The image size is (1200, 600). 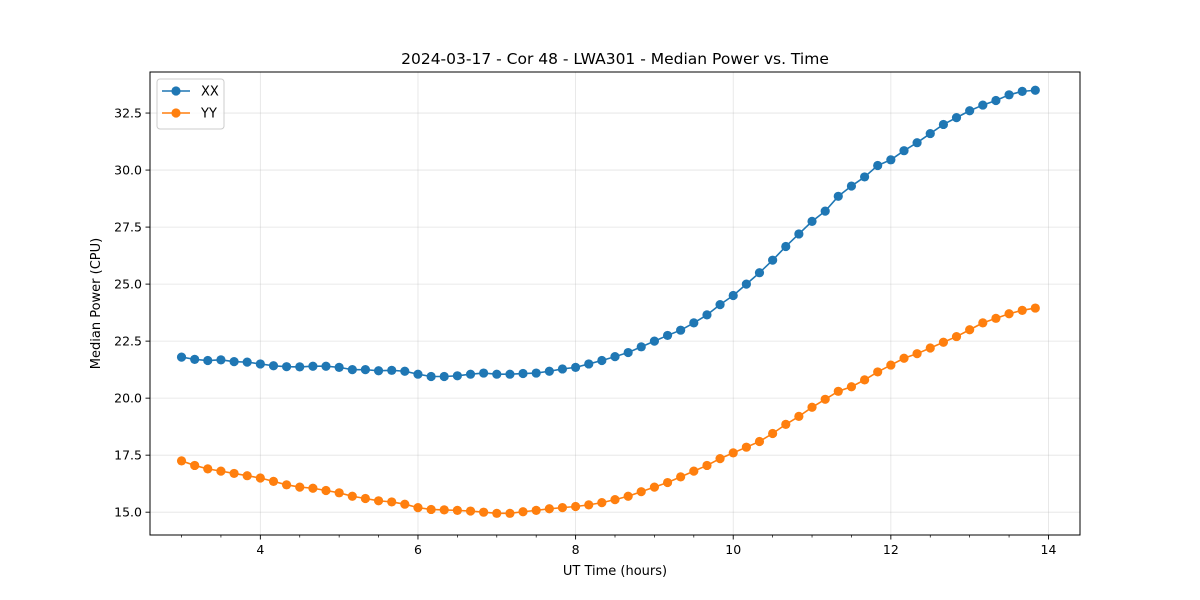 I want to click on legend-entry-yy: YY, so click(x=189, y=114).